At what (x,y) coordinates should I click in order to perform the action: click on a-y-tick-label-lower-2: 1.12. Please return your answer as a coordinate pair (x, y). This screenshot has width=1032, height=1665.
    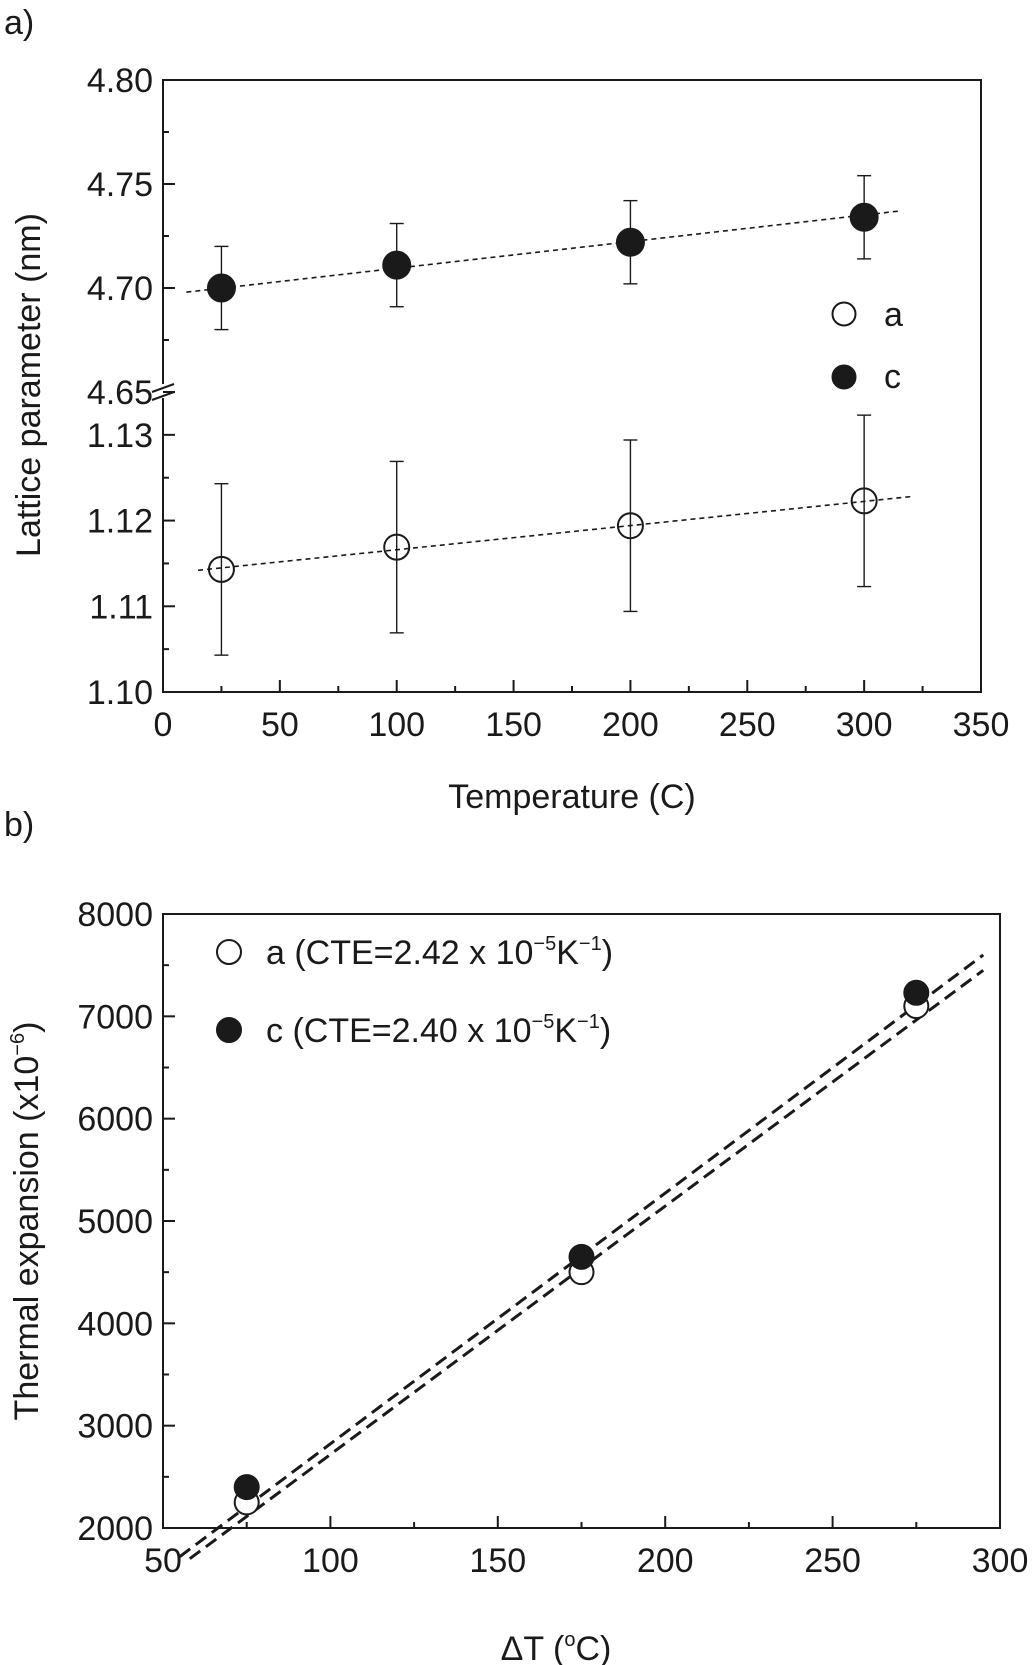
    Looking at the image, I should click on (120, 522).